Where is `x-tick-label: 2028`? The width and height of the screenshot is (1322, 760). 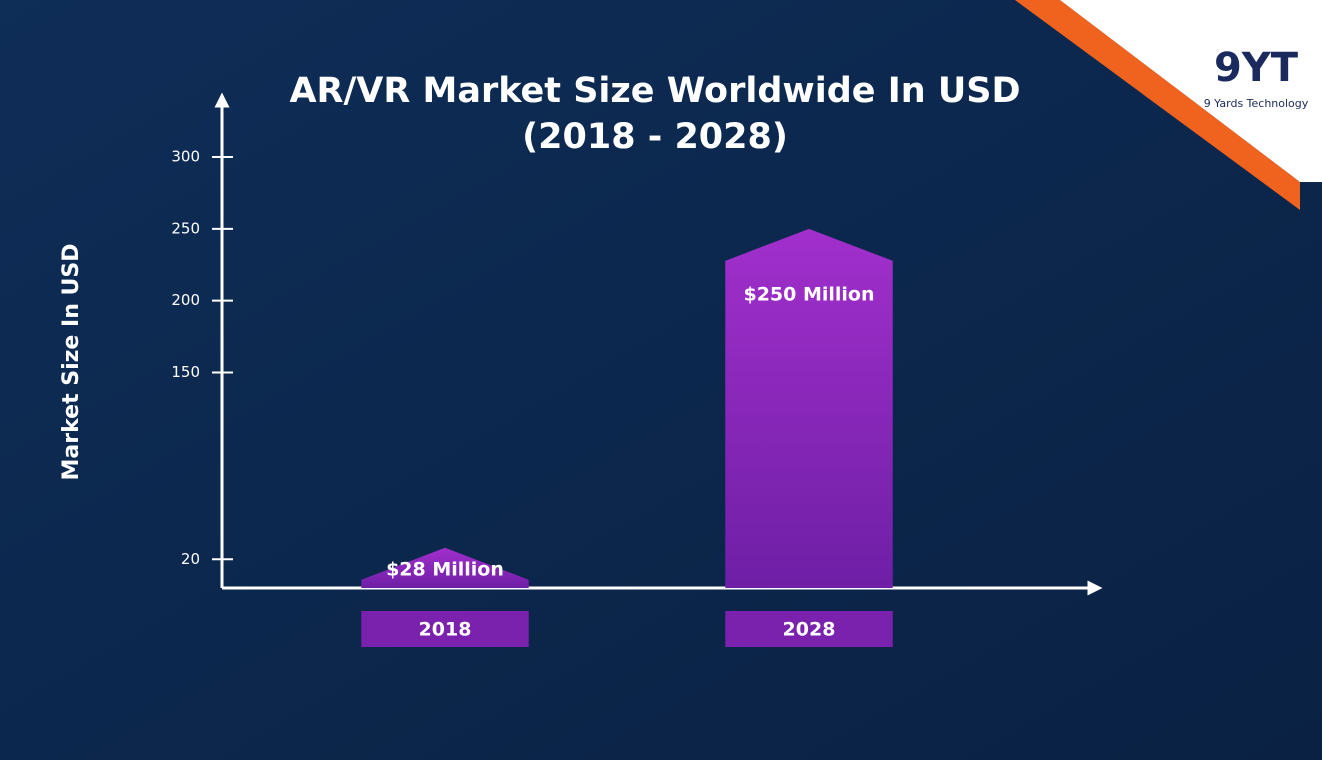
x-tick-label: 2028 is located at coordinates (809, 630).